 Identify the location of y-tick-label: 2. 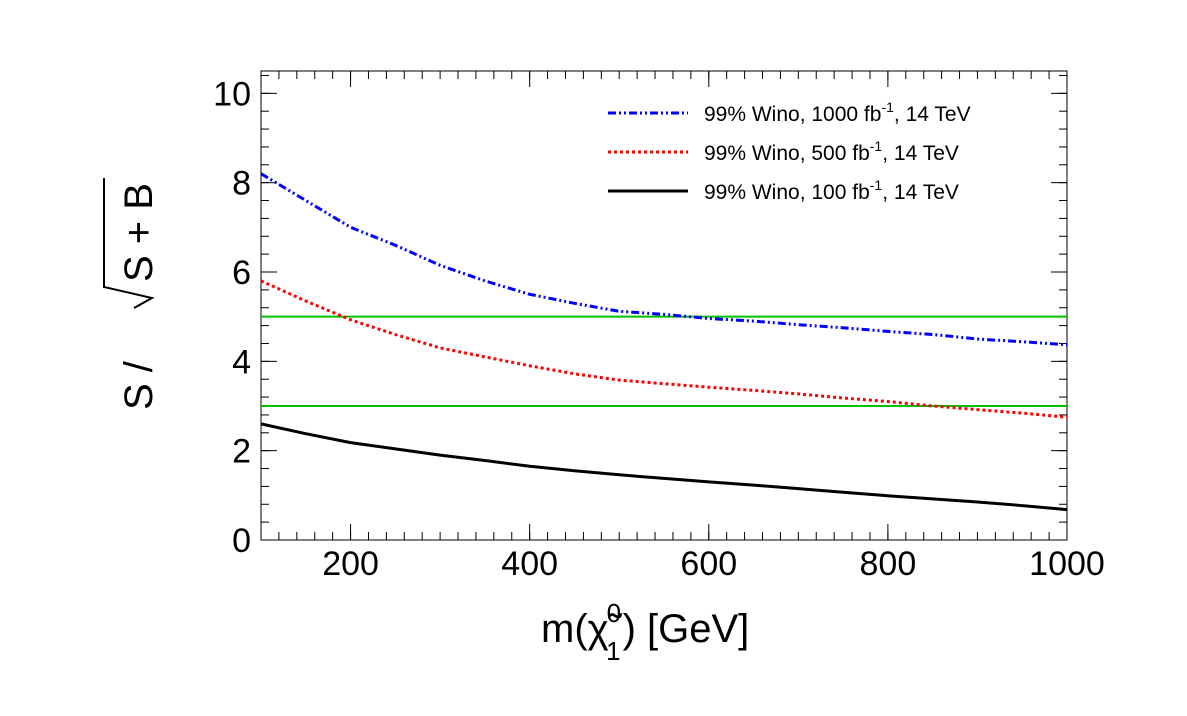
(241, 452).